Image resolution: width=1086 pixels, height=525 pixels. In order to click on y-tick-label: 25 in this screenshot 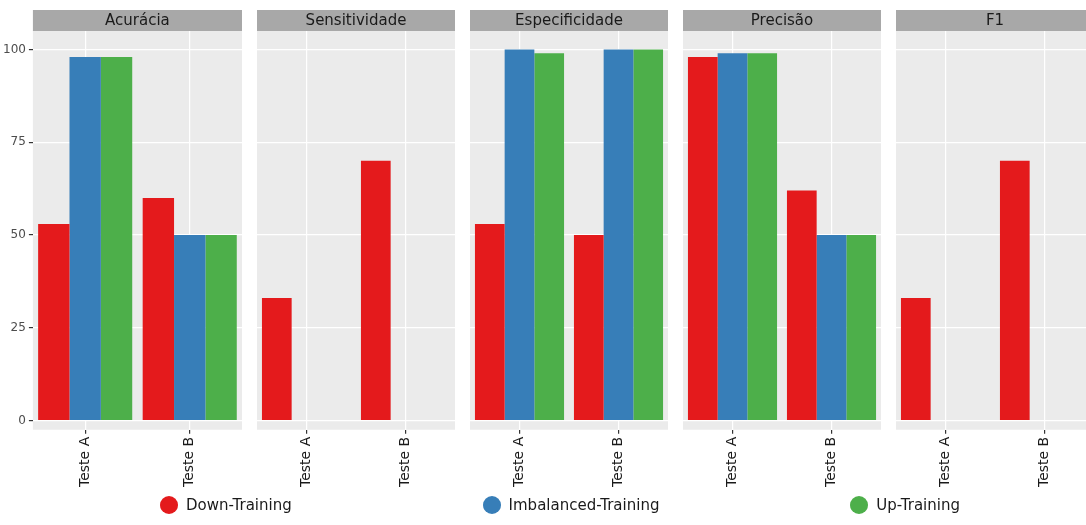, I will do `click(18, 326)`.